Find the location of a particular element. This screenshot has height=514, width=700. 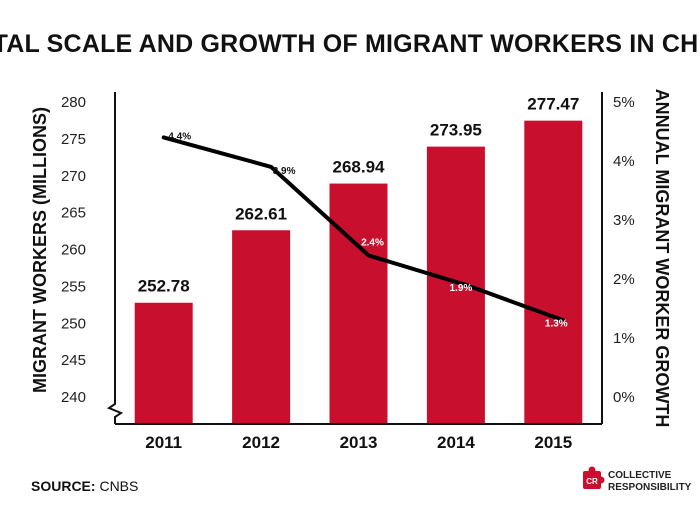

x-tick-label: 2013 is located at coordinates (359, 442).